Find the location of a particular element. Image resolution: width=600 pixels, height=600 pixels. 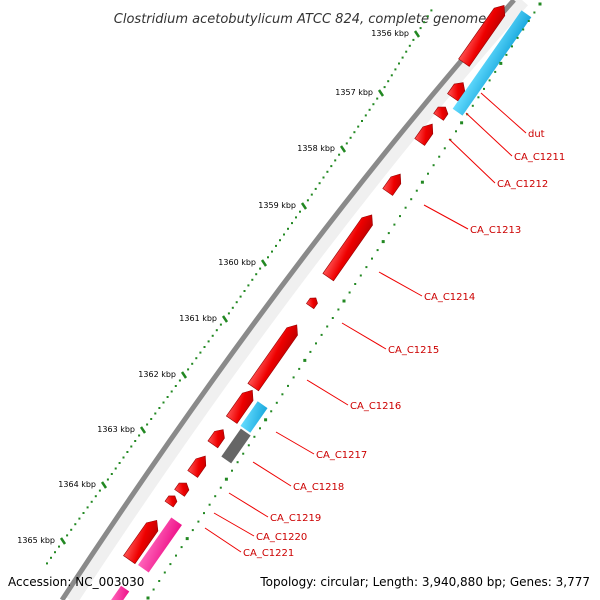

gene-label: CA_C1220 is located at coordinates (281, 537).